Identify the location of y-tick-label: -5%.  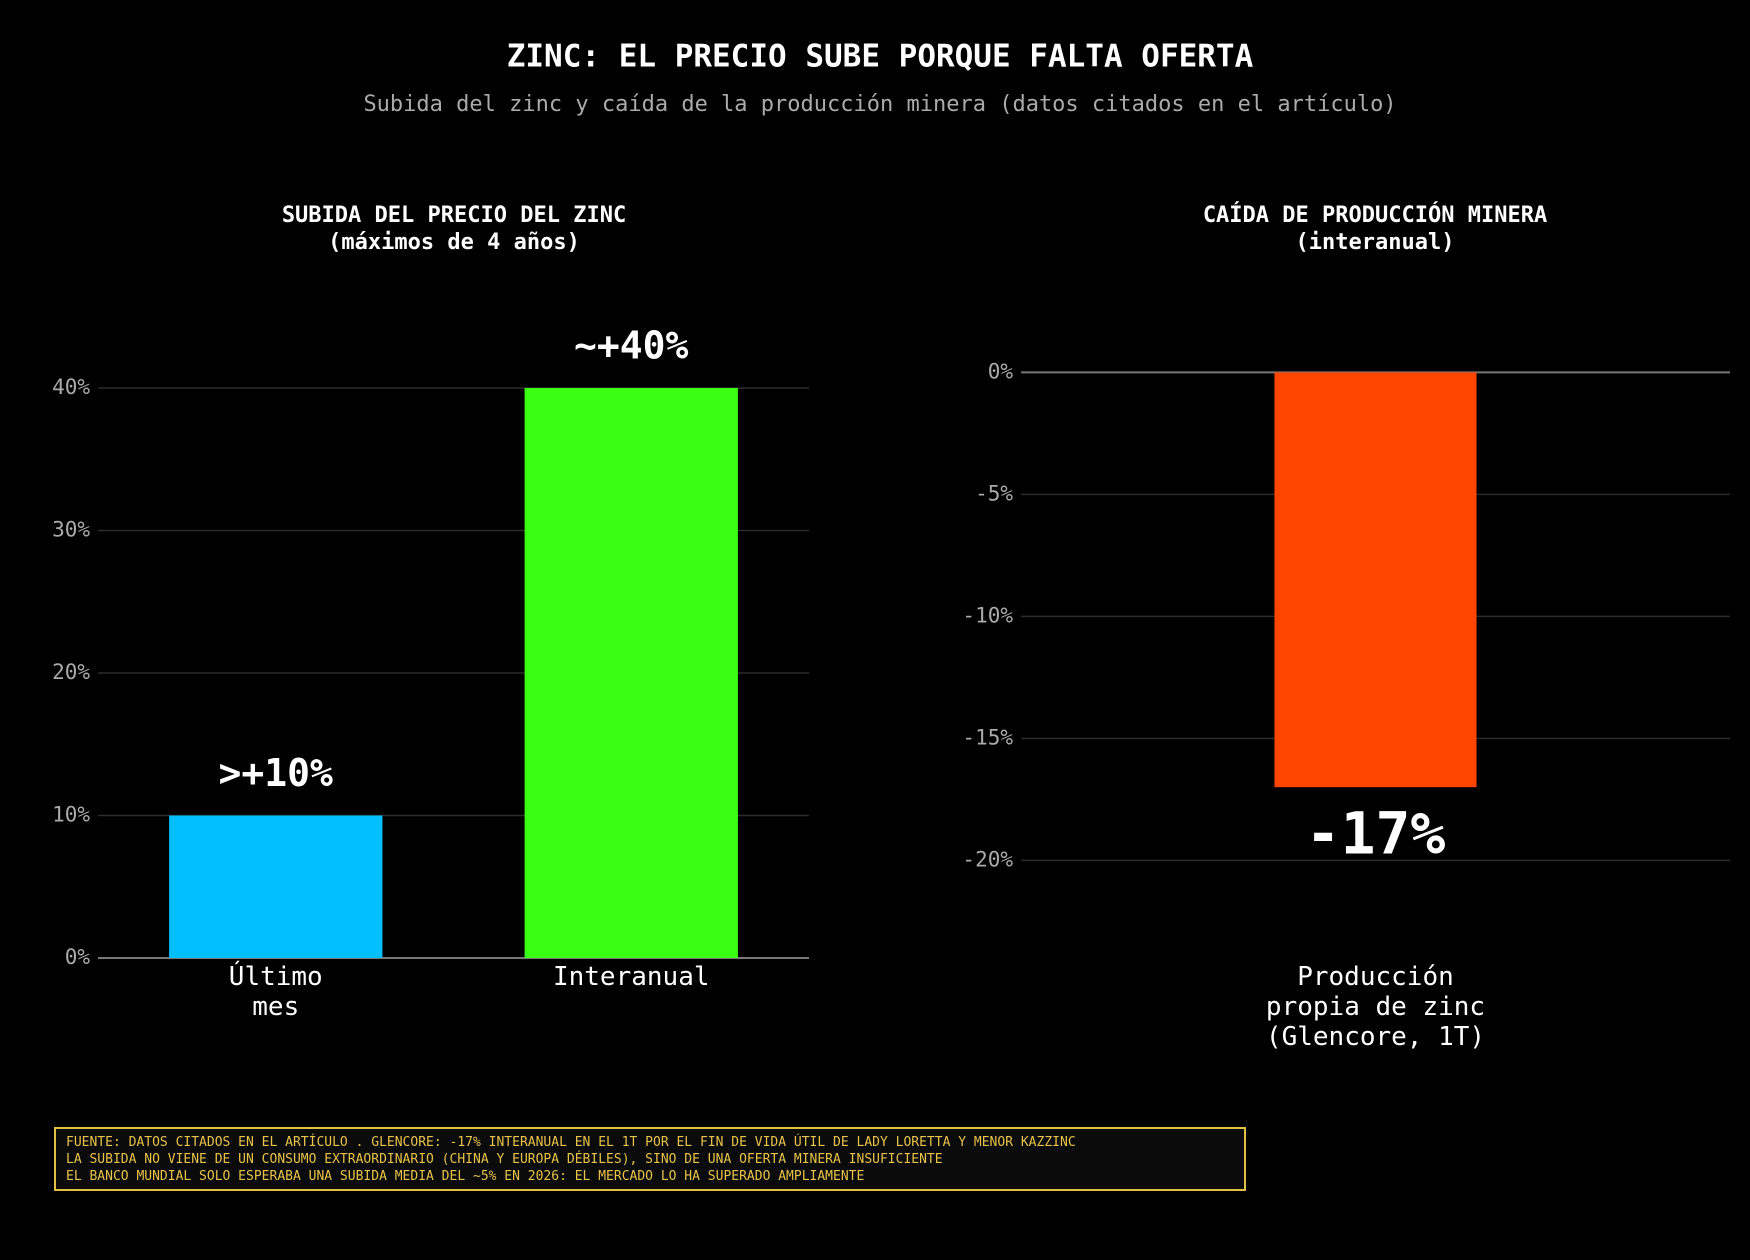
(994, 493).